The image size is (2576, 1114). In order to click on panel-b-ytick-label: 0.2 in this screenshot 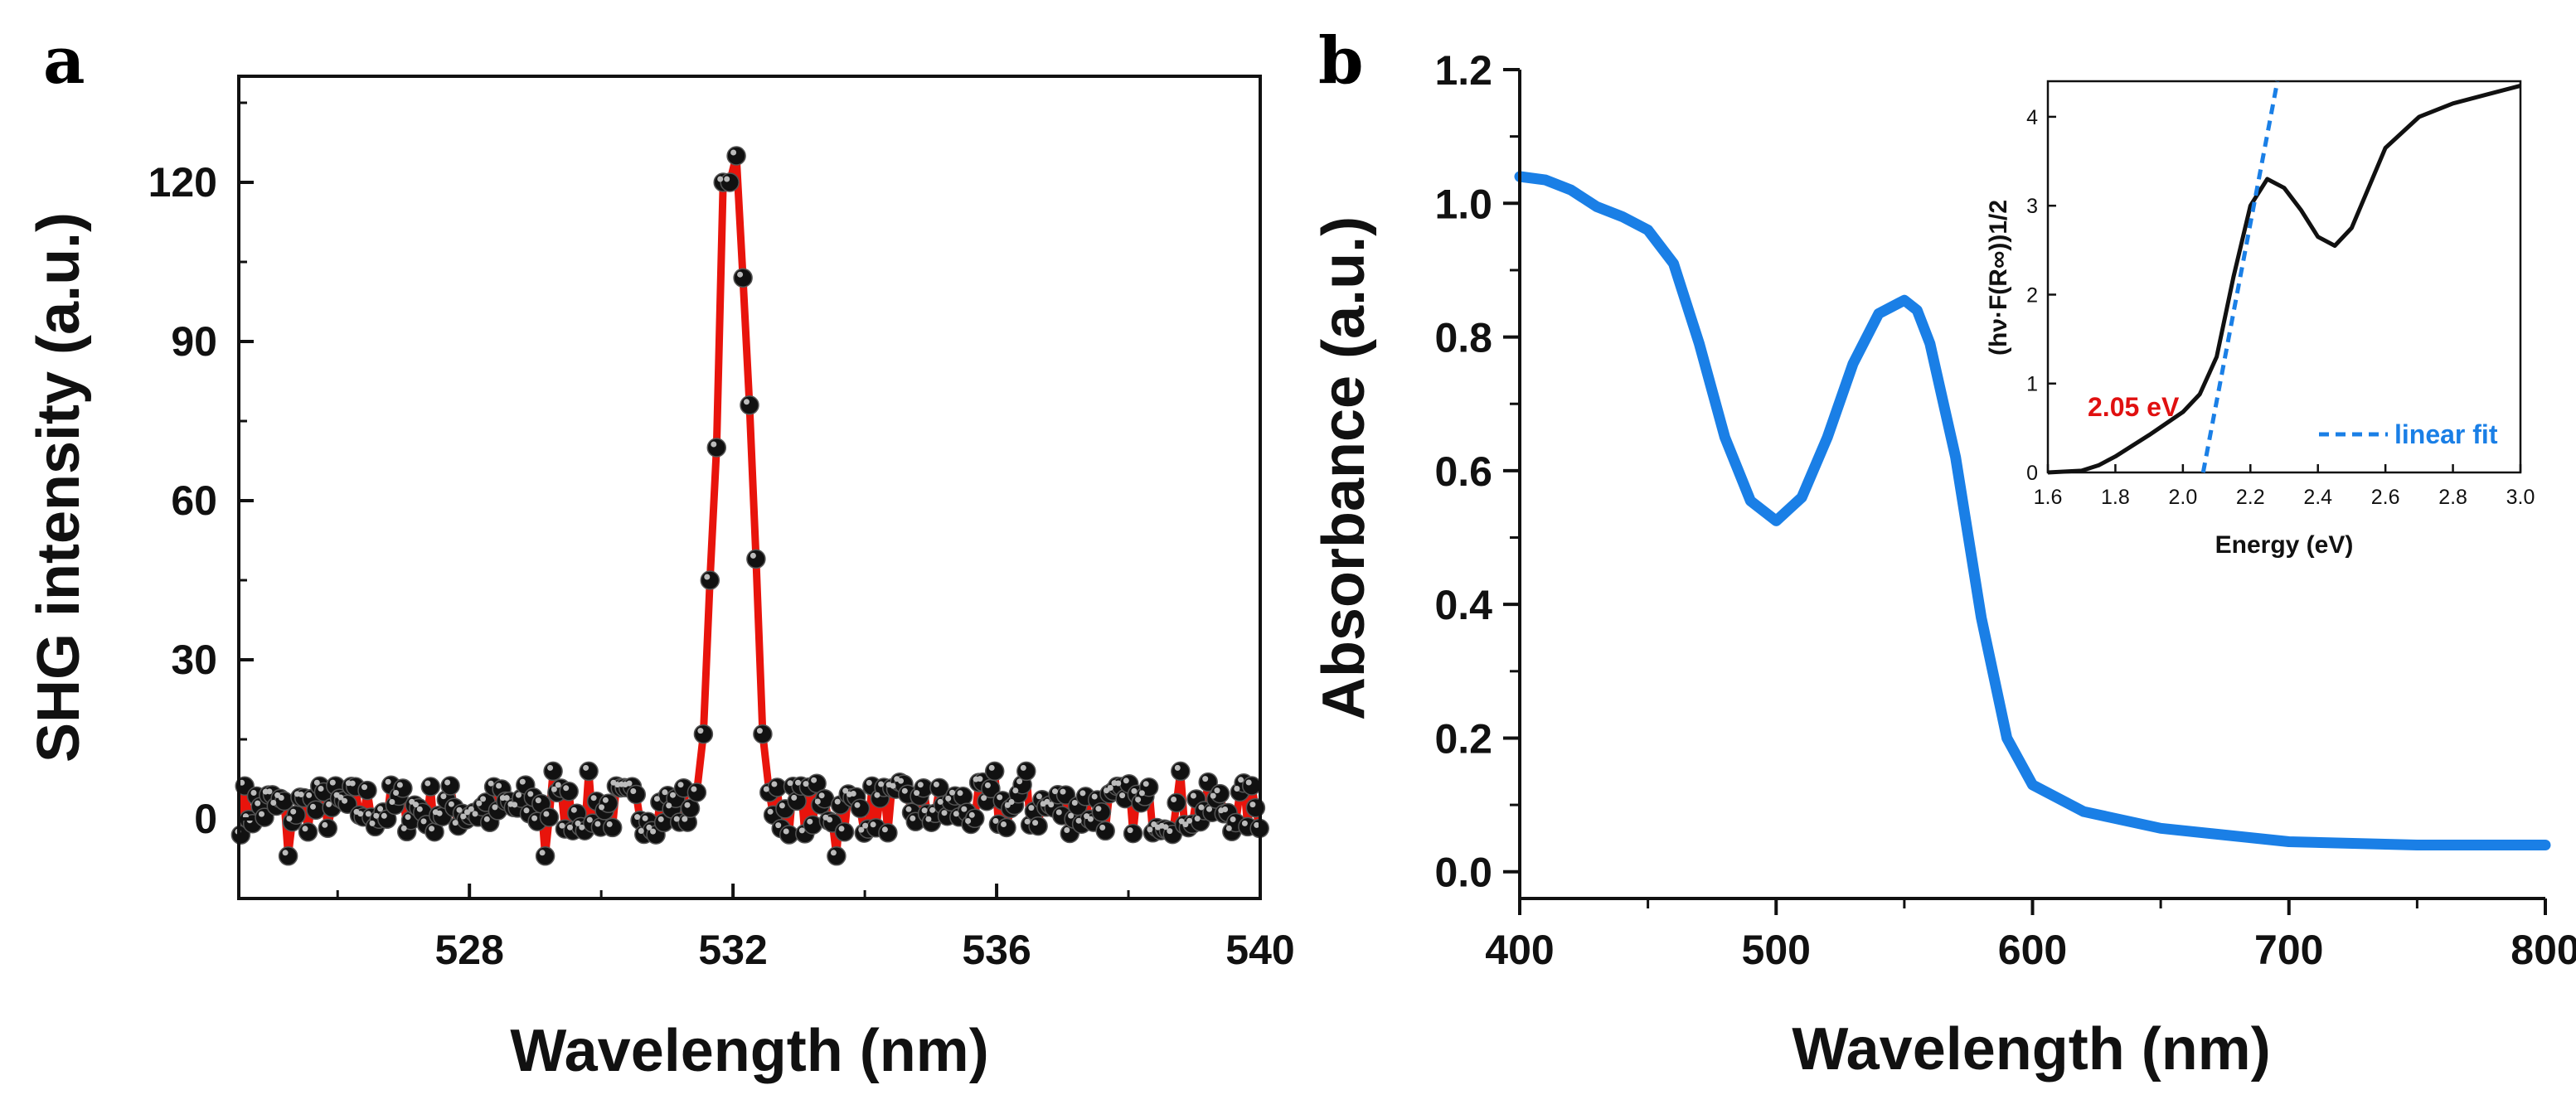, I will do `click(1463, 738)`.